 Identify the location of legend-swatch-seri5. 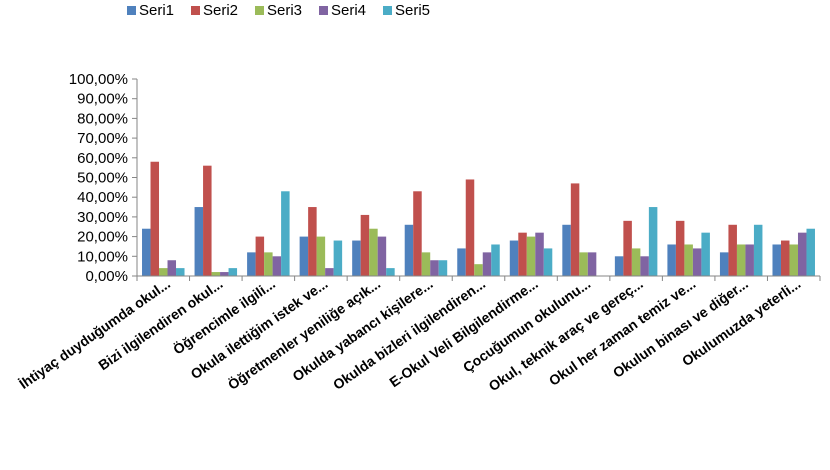
(387, 10).